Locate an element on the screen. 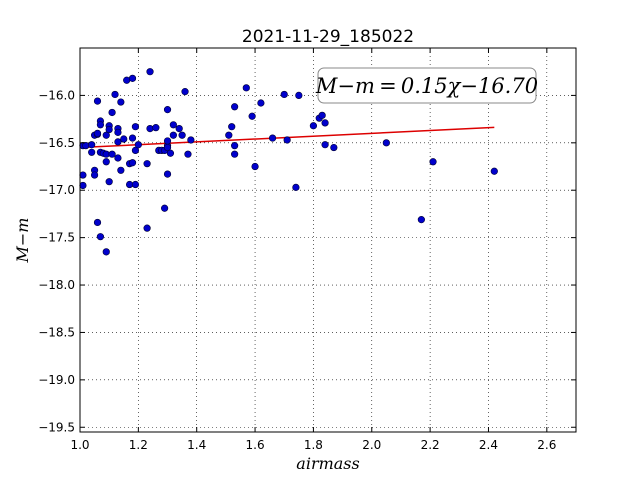  x-axis-label: airmass is located at coordinates (327, 463).